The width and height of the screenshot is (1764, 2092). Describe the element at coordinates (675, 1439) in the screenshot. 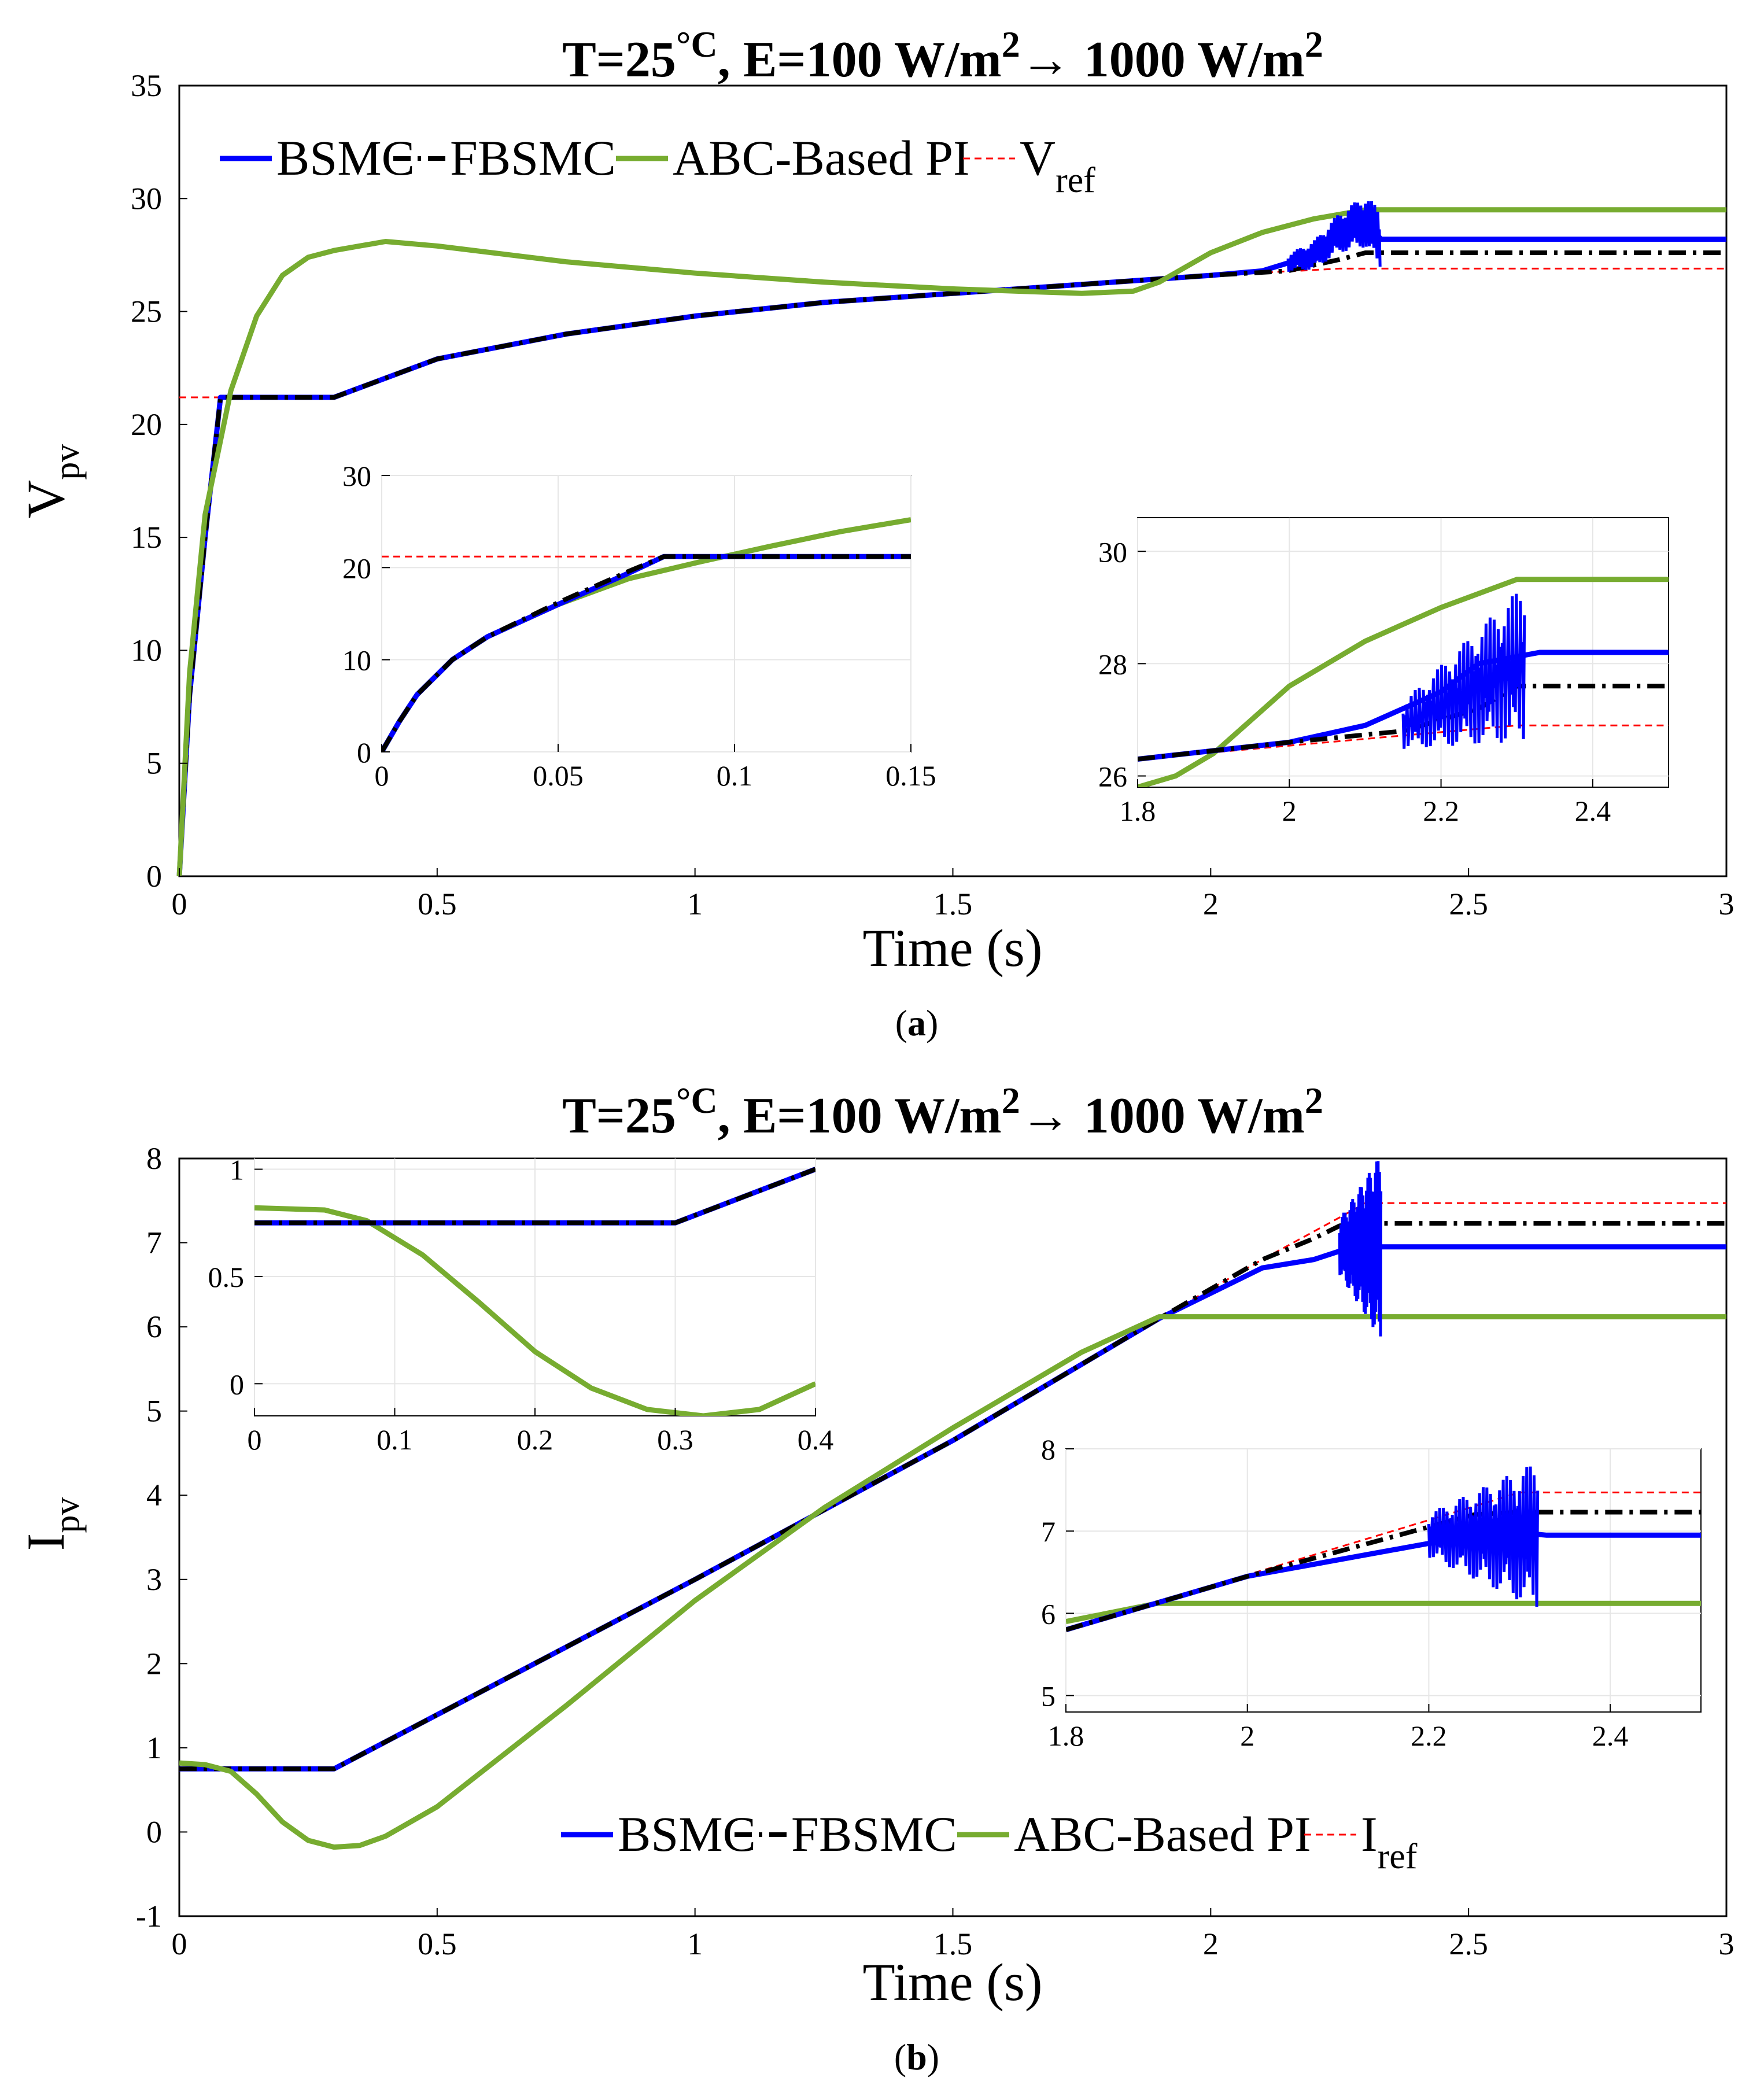

I see `tick-label-x: 0.3` at that location.